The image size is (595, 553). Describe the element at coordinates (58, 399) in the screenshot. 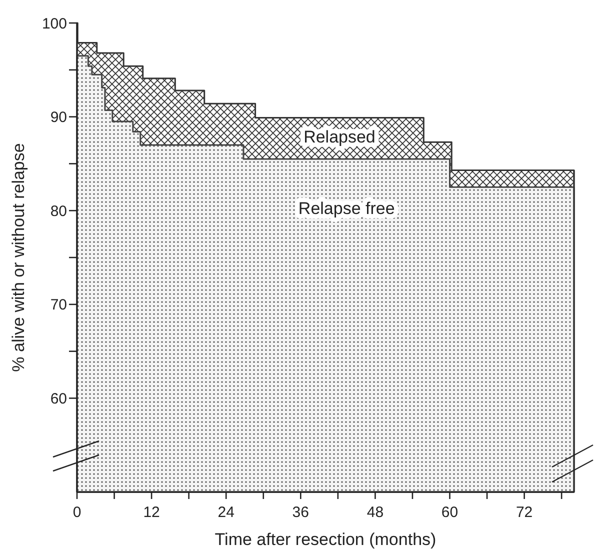

I see `y-tick-label: 60` at that location.